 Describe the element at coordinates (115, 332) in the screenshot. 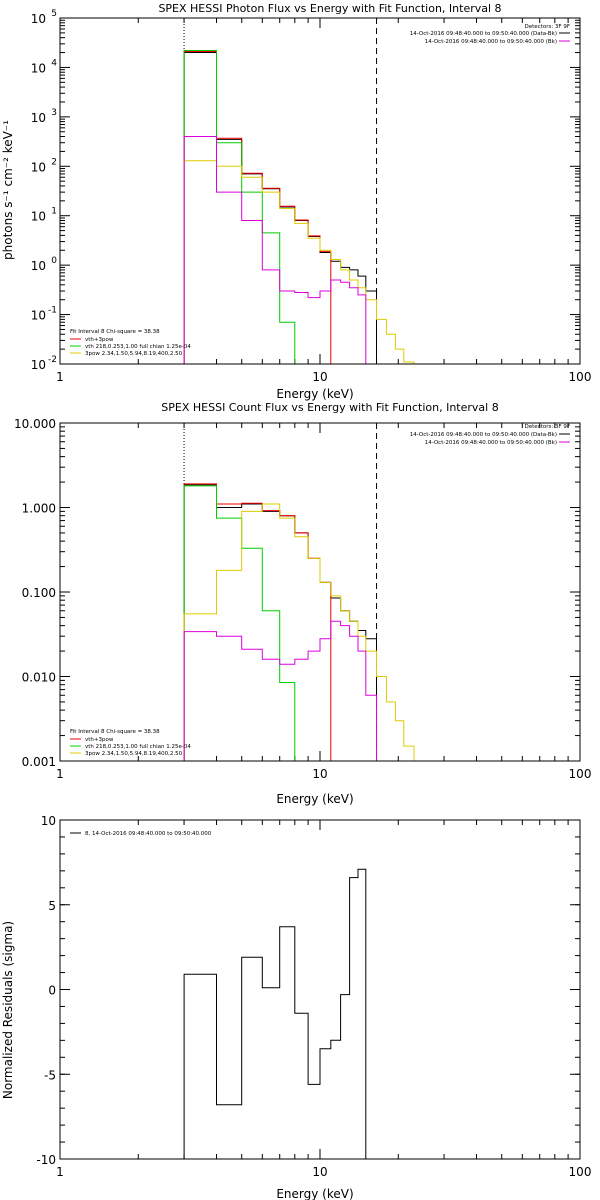

I see `photon-fit-title: Fit Interval 8 Chi-square = 38.38` at that location.